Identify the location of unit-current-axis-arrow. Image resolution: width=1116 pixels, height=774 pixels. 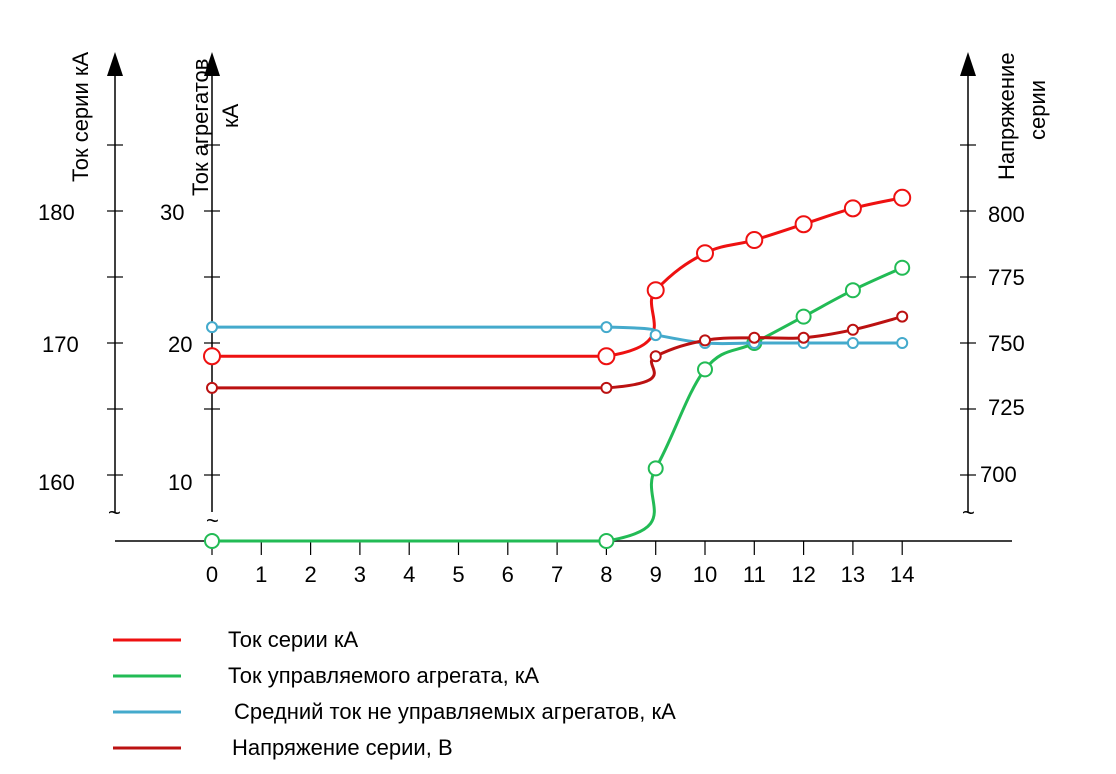
(212, 64).